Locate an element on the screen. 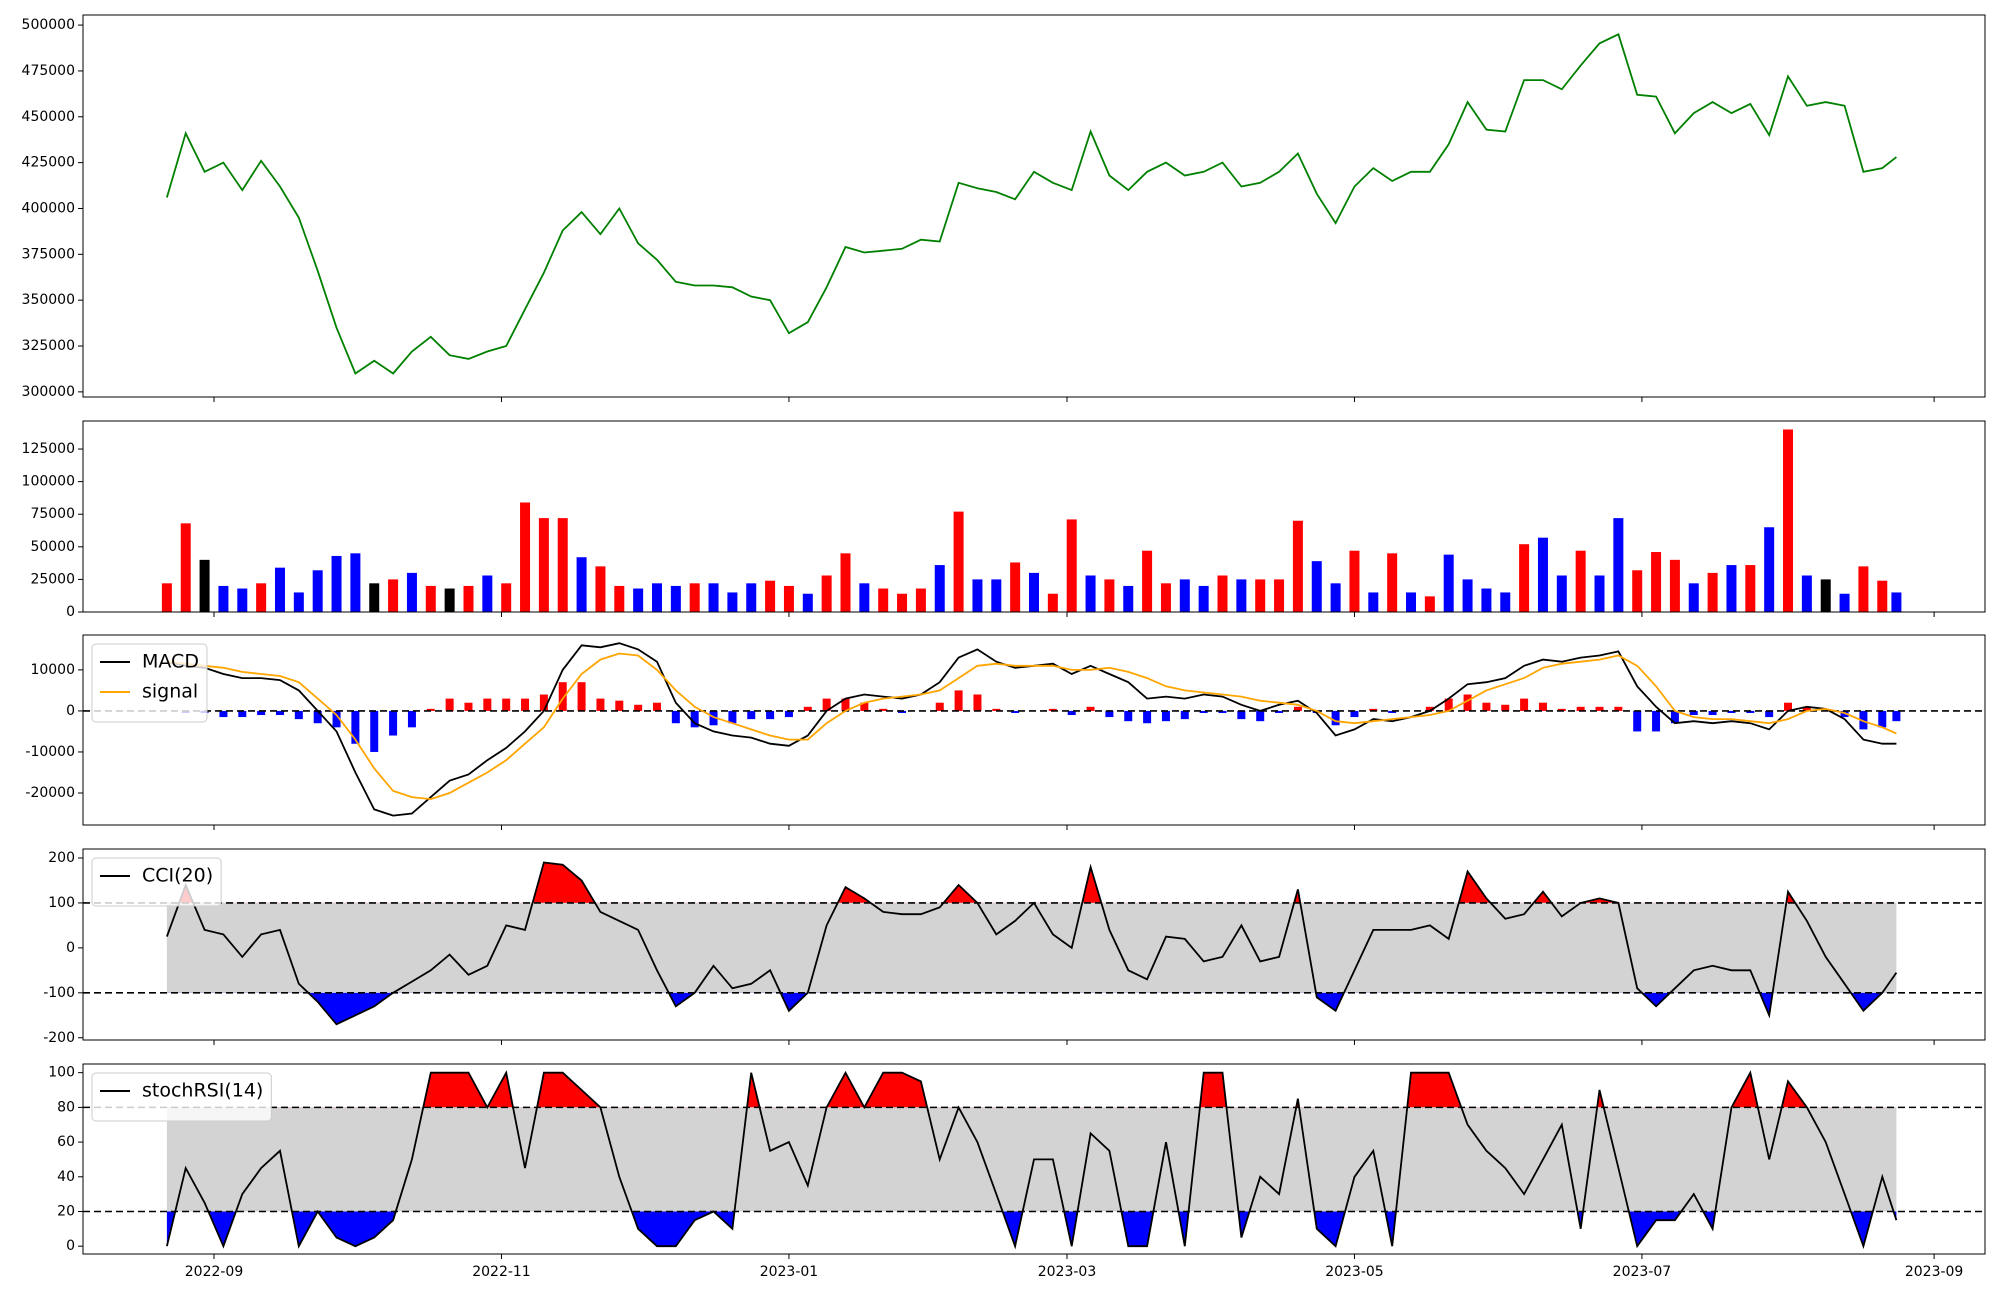 Image resolution: width=2000 pixels, height=1300 pixels. legend-box is located at coordinates (156, 882).